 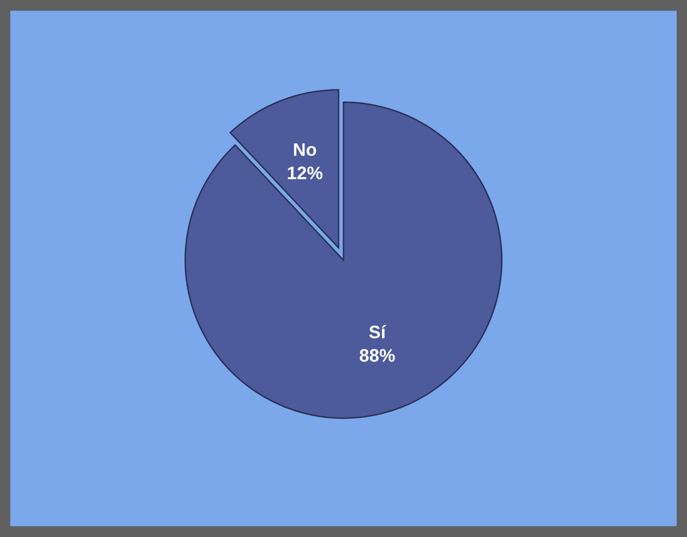 I want to click on data-label: 12%, so click(x=305, y=173).